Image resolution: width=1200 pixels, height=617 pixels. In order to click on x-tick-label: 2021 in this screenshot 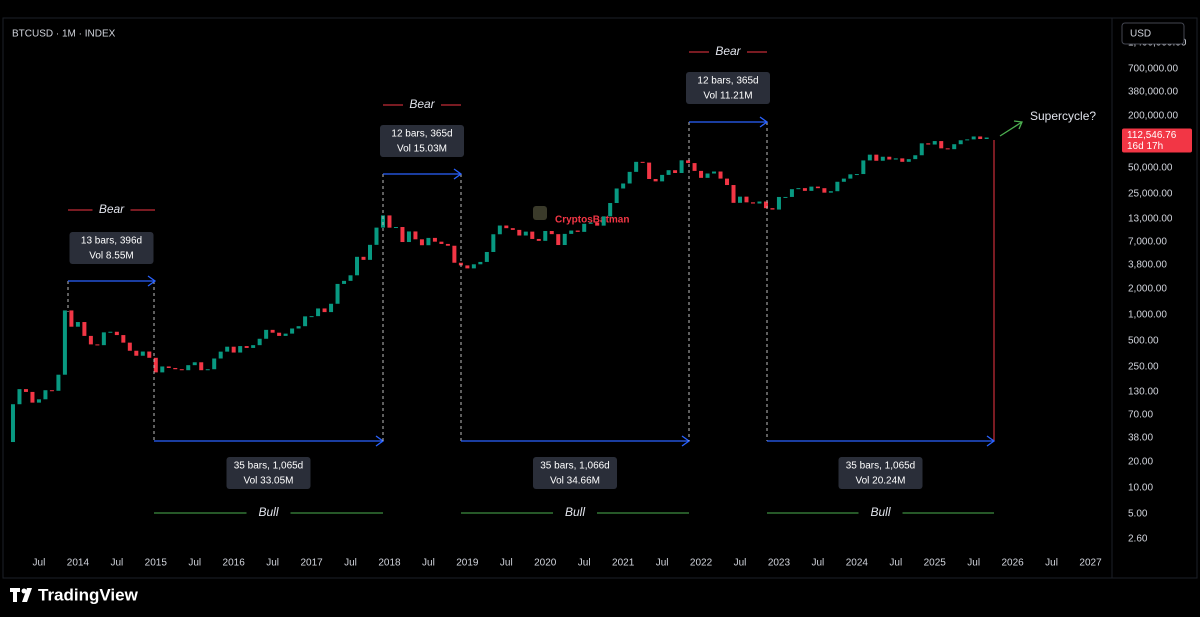, I will do `click(623, 563)`.